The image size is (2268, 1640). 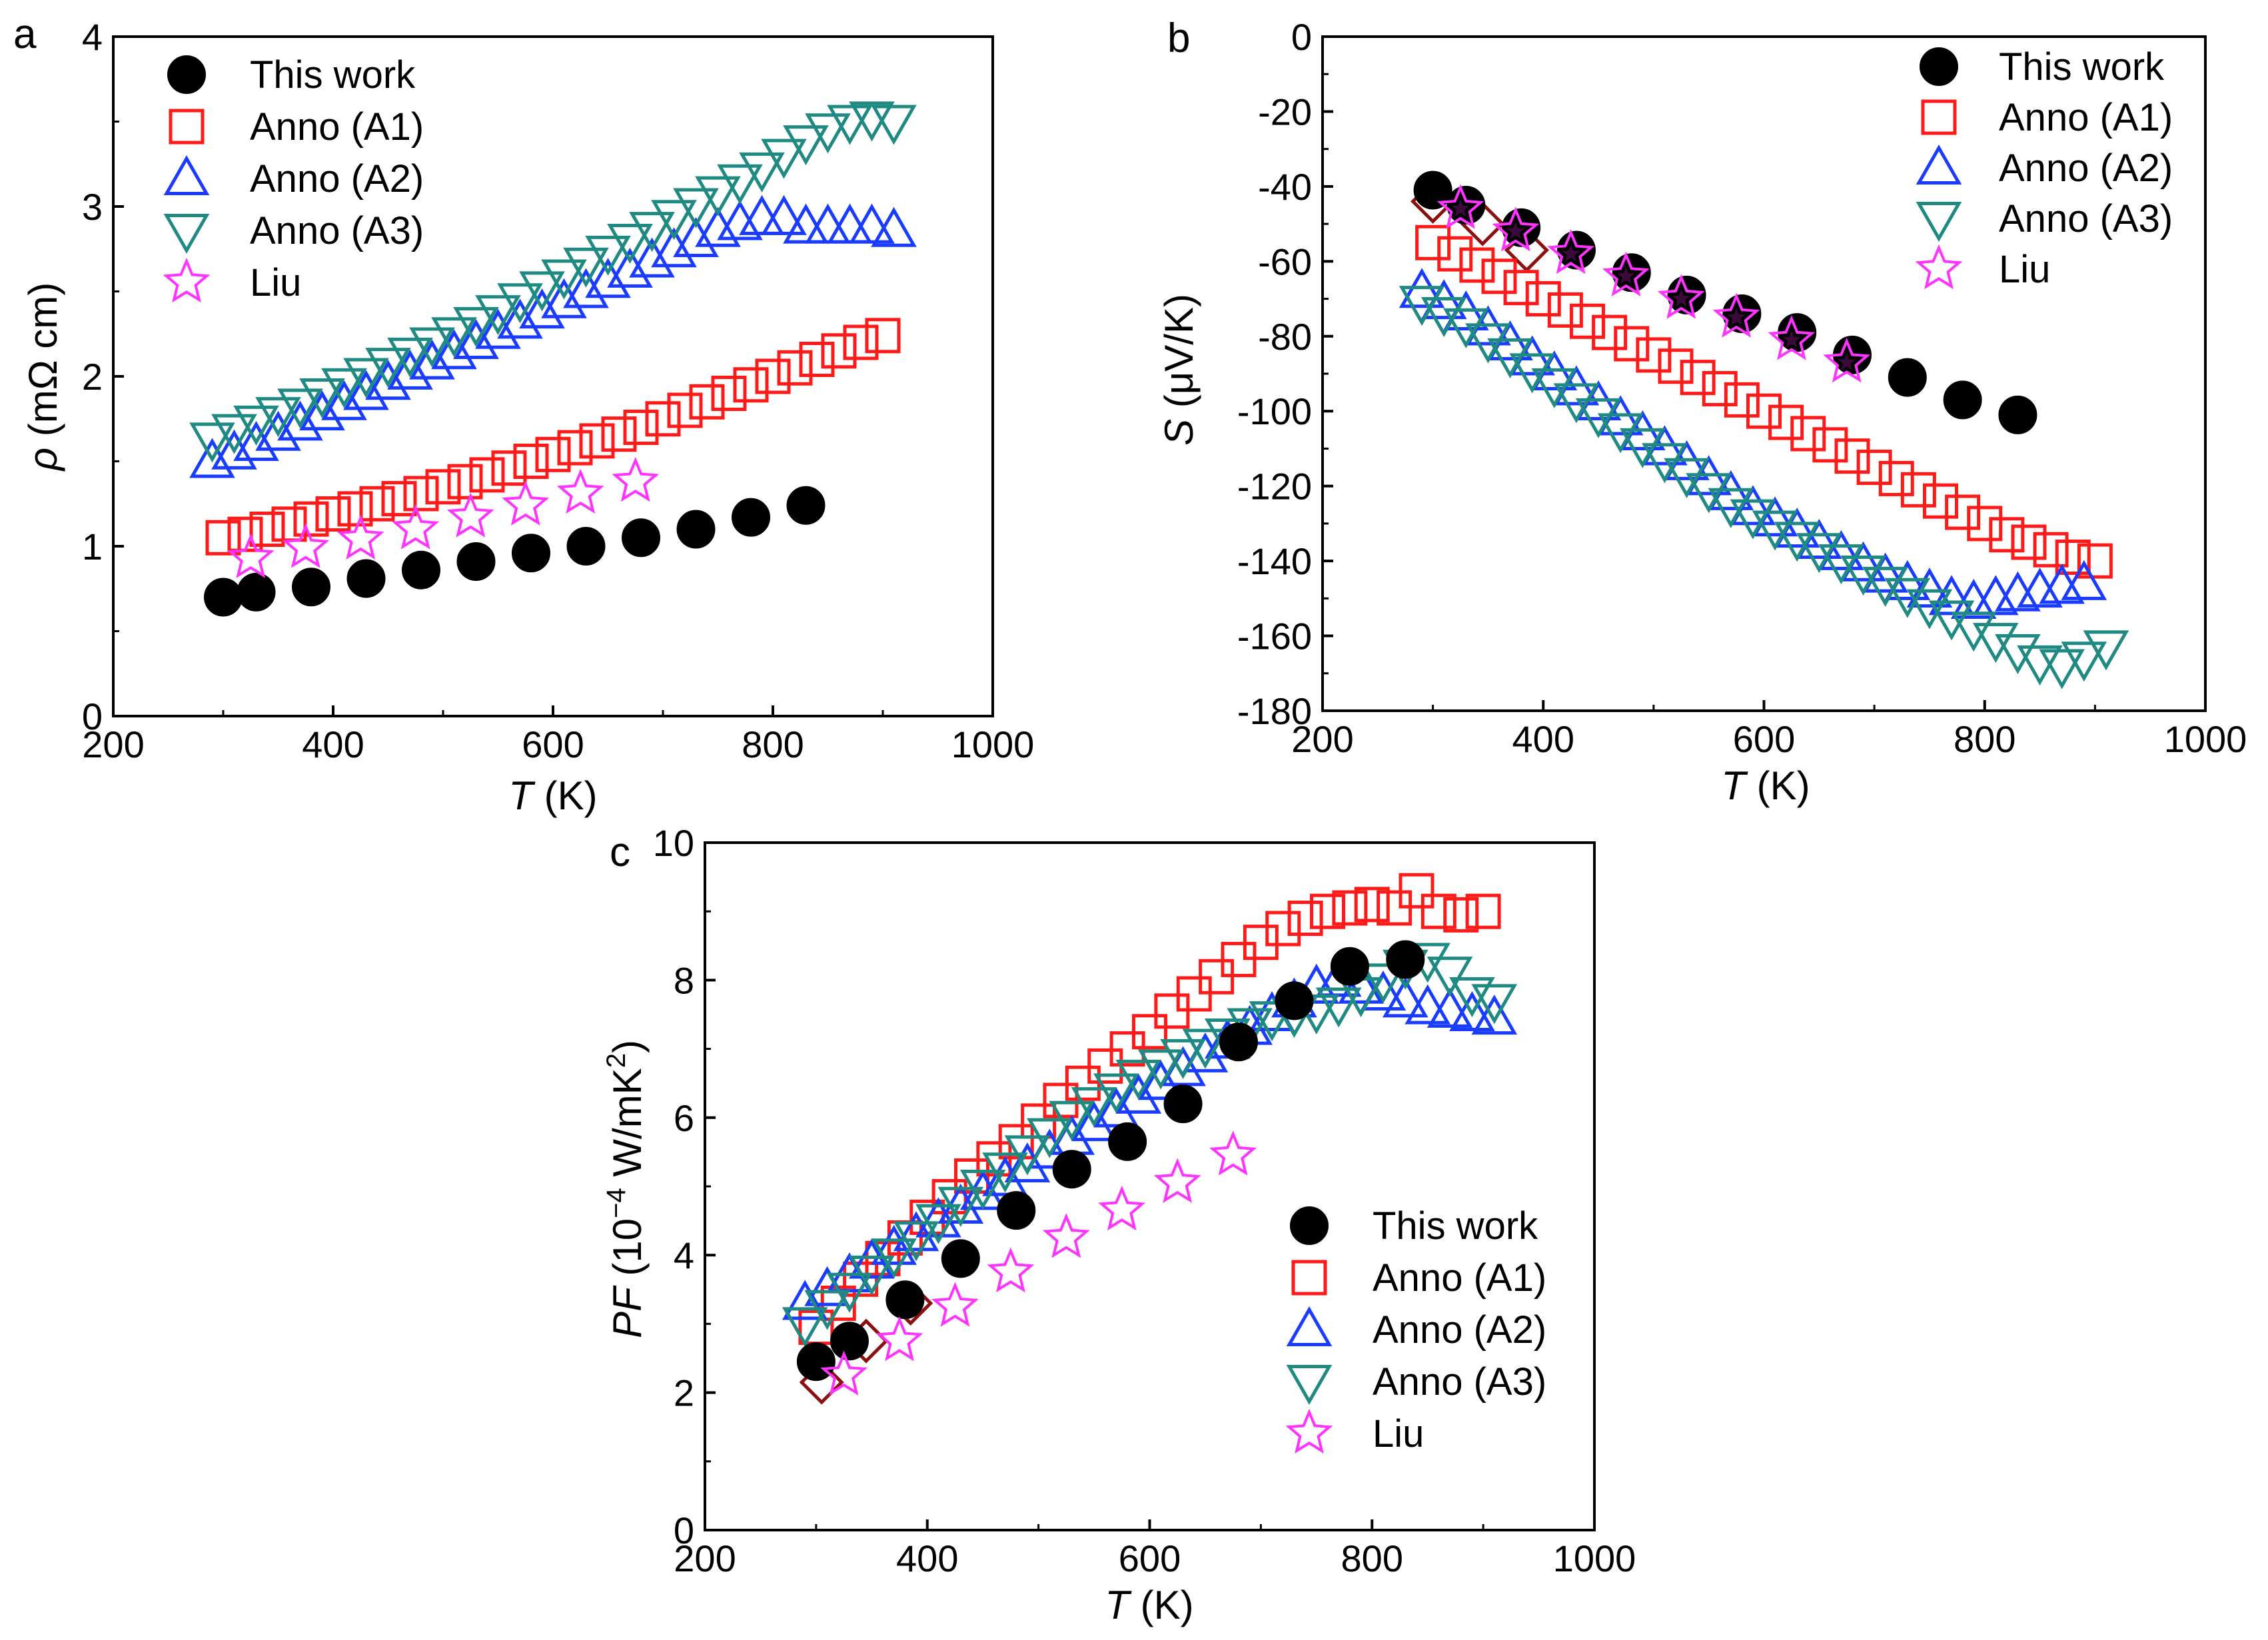 What do you see at coordinates (684, 1118) in the screenshot?
I see `y-tick-label: 6` at bounding box center [684, 1118].